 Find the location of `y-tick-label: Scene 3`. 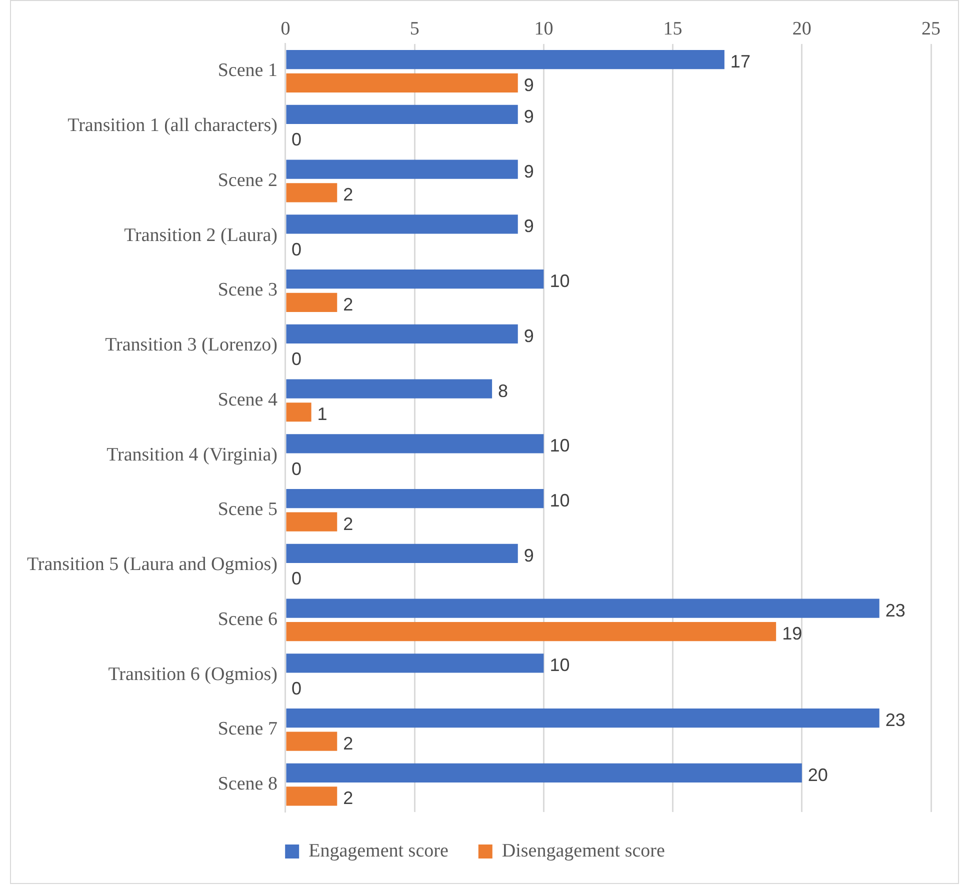

y-tick-label: Scene 3 is located at coordinates (248, 290).